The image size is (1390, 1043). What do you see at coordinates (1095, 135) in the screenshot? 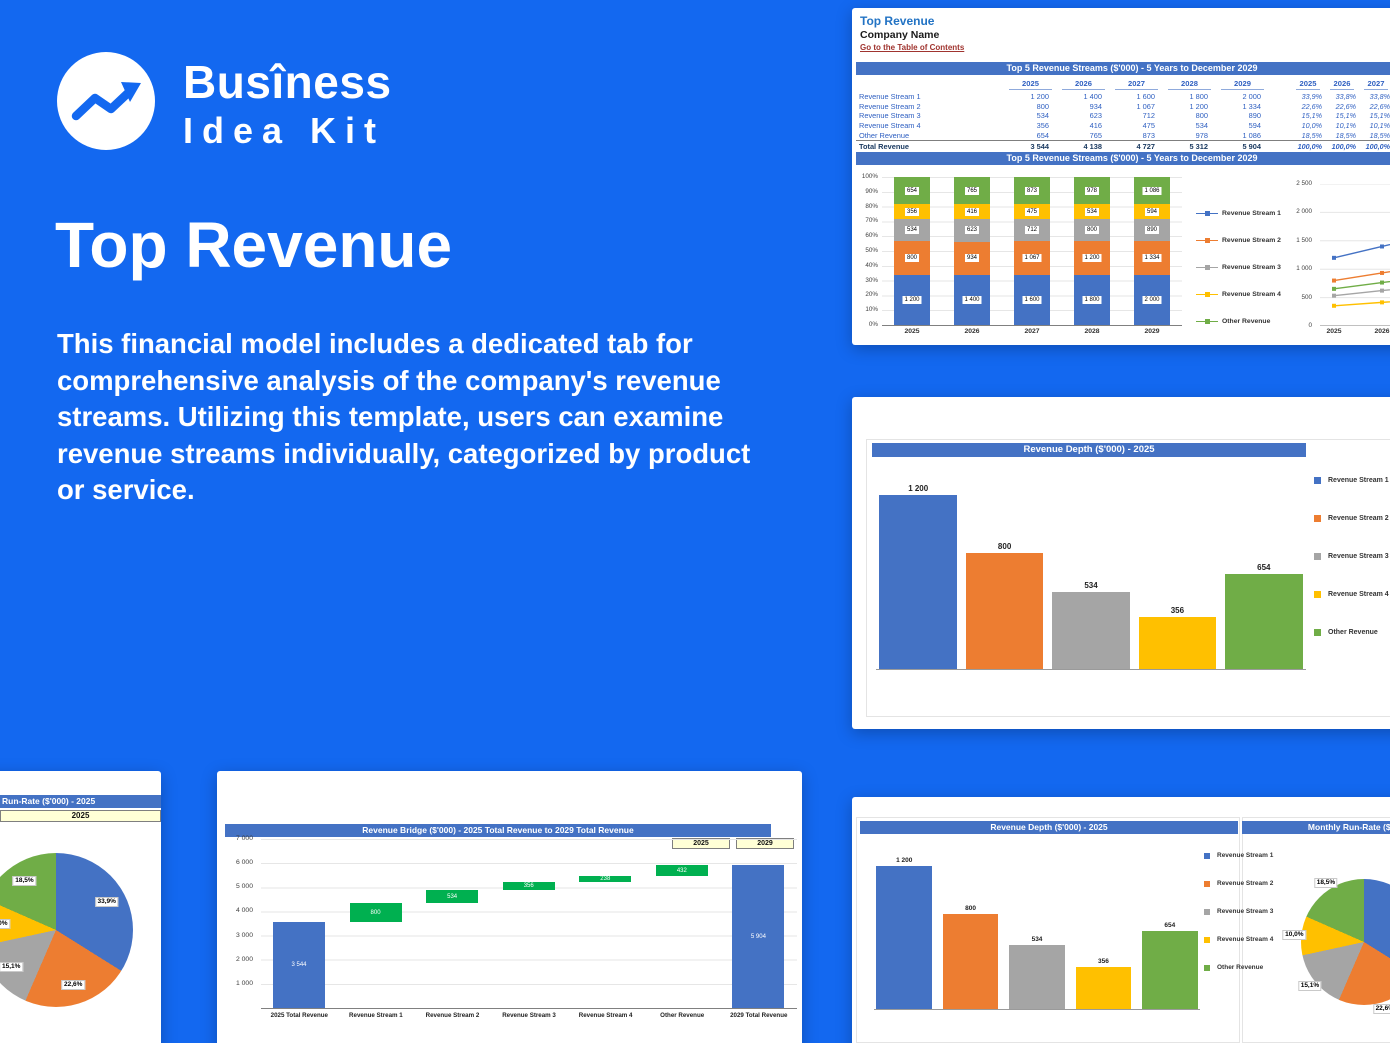
I see `row-value: 765` at bounding box center [1095, 135].